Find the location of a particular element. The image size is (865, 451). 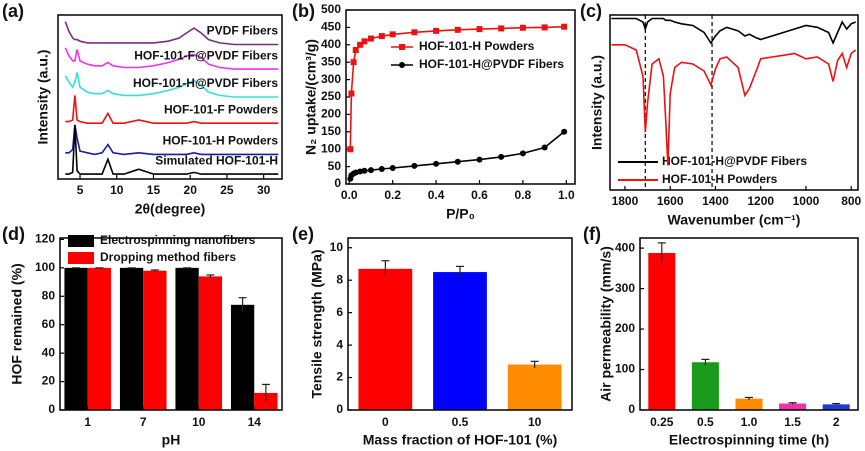

x-tick-label: 7 is located at coordinates (143, 422).